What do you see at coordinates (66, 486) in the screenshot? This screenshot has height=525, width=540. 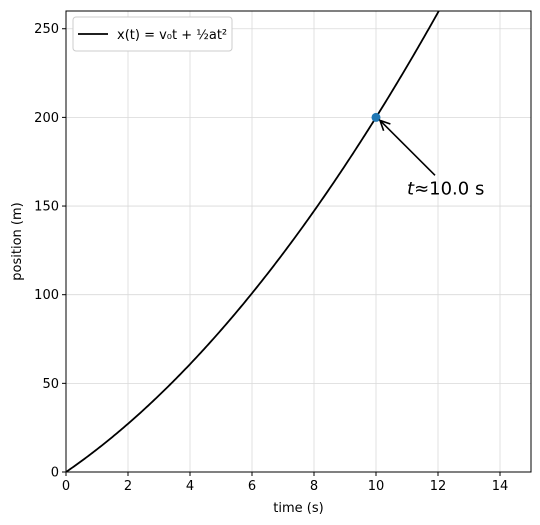 I see `x-tick-label: 0` at bounding box center [66, 486].